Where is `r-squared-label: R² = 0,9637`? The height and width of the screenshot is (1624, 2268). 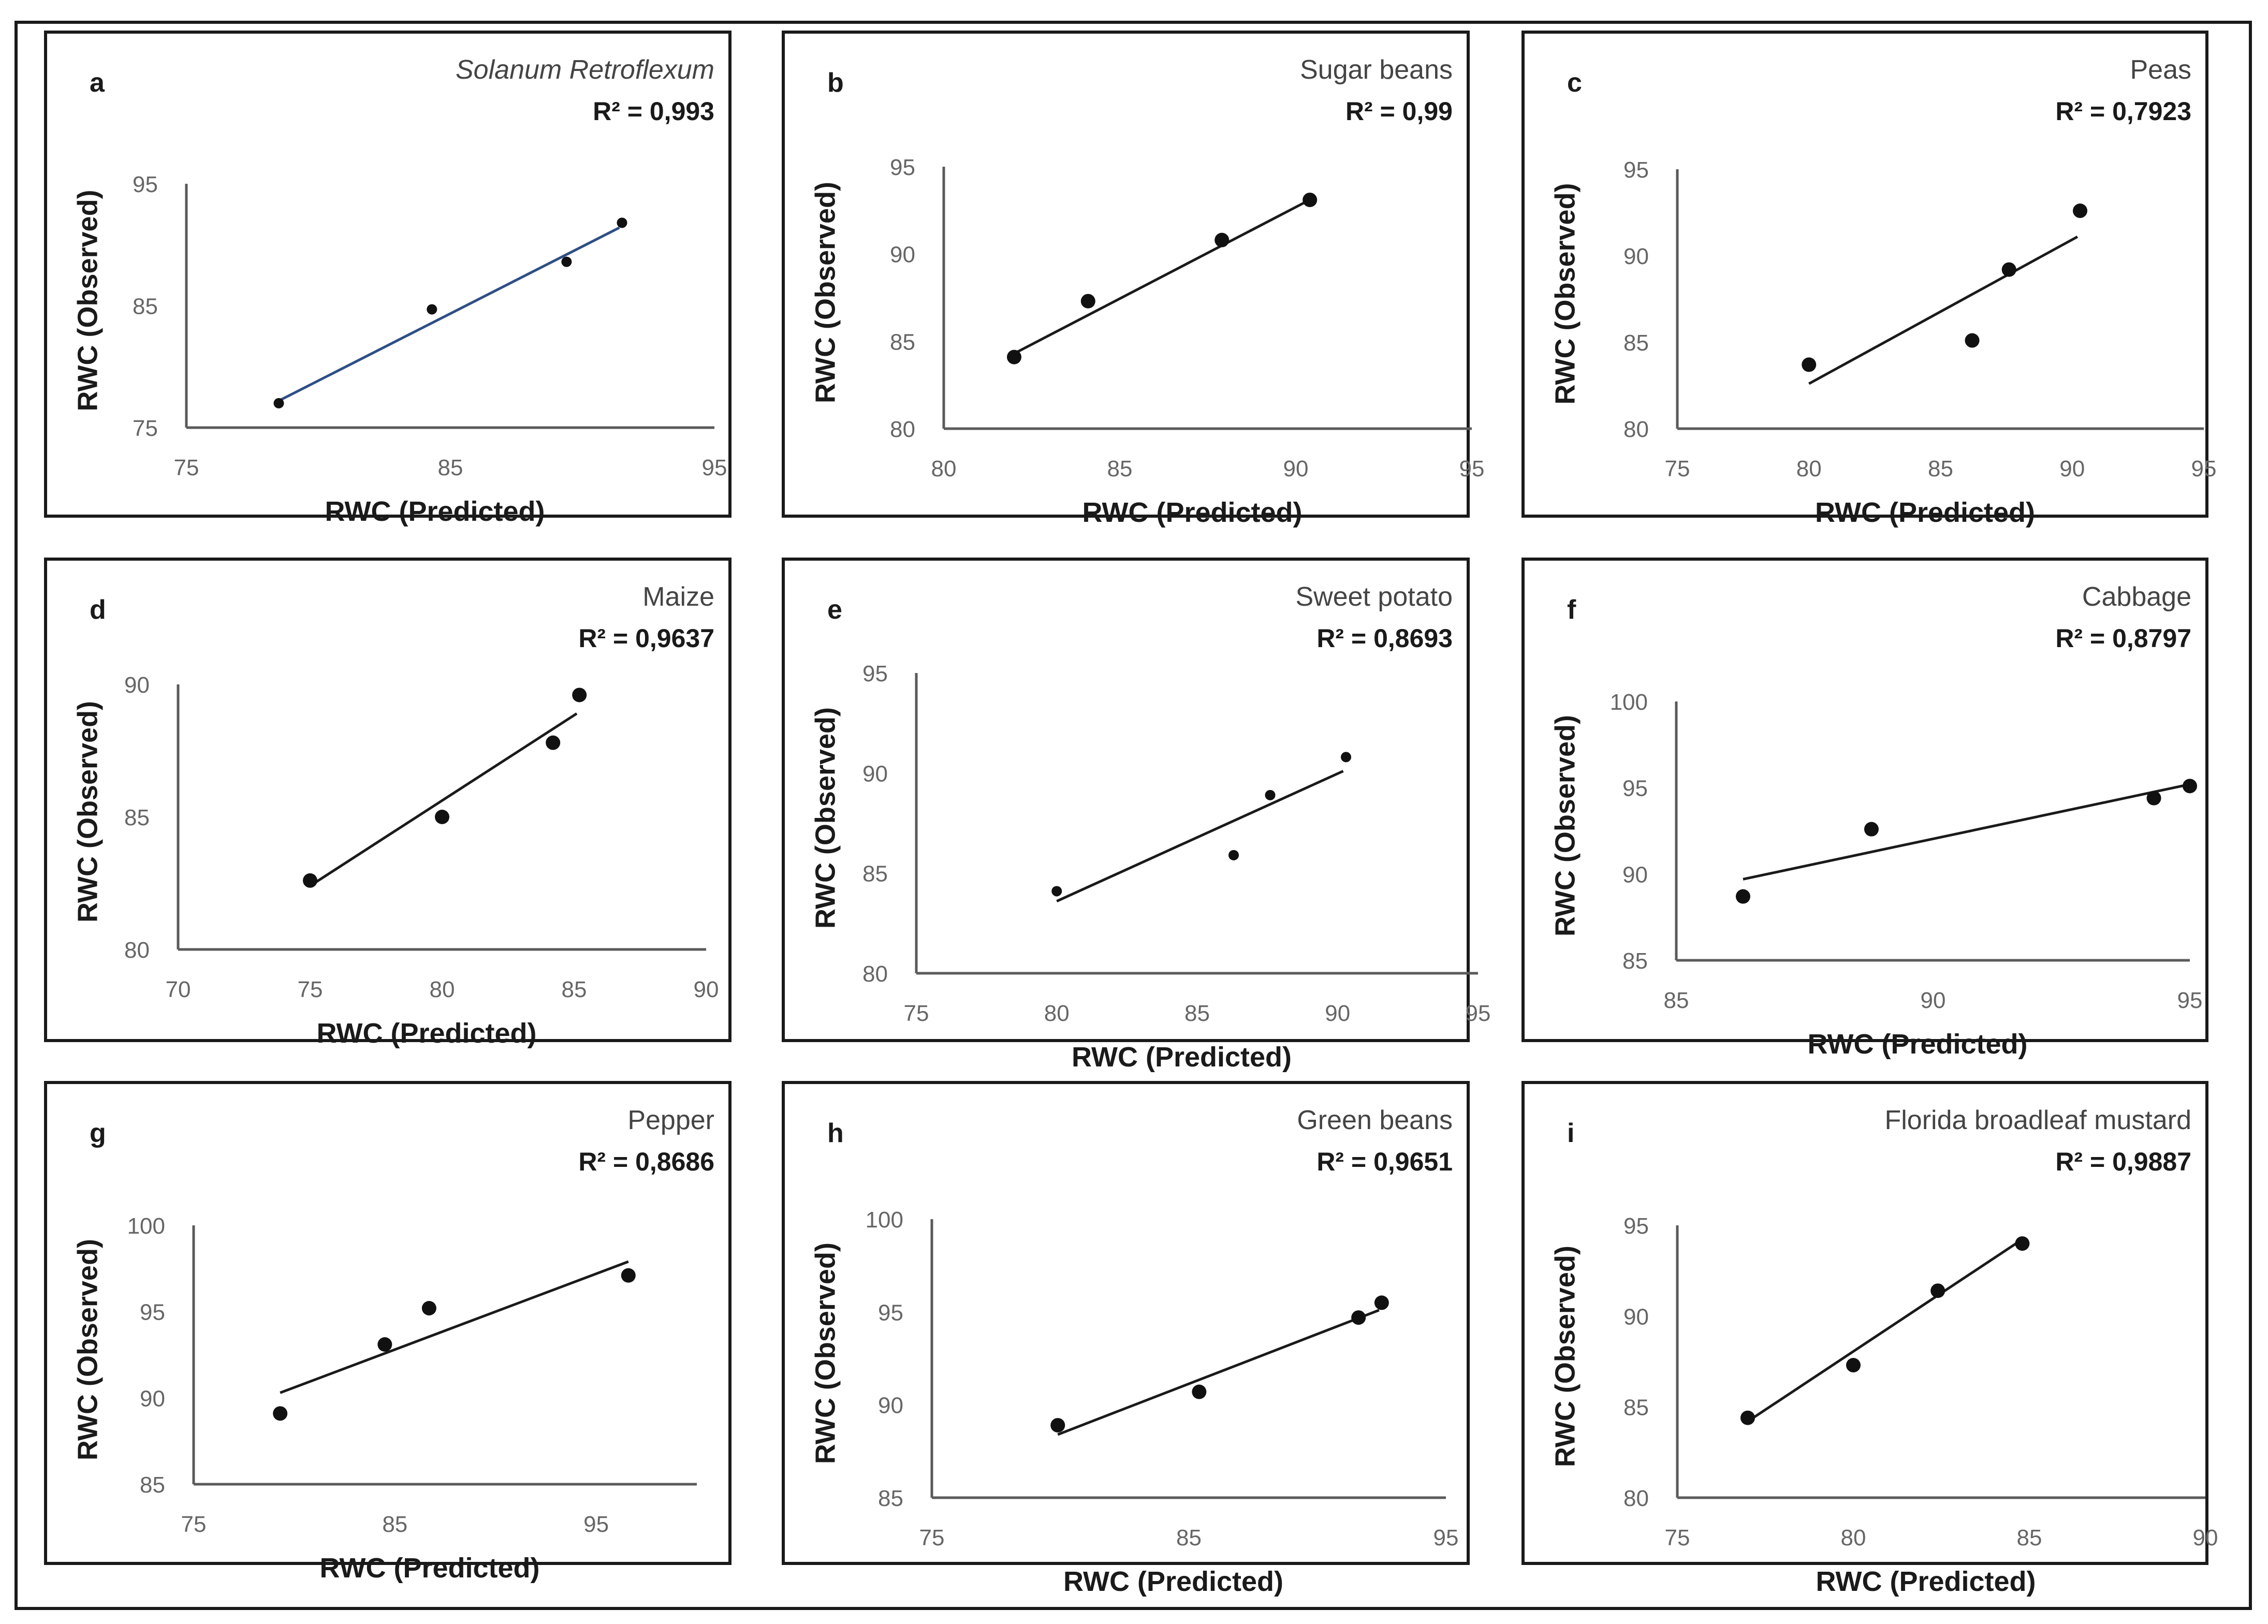 r-squared-label: R² = 0,9637 is located at coordinates (646, 638).